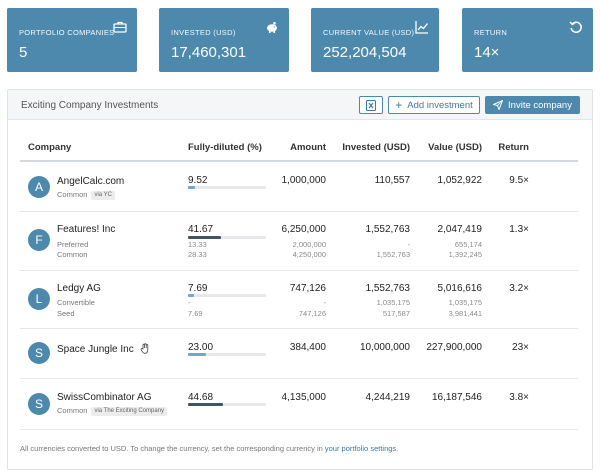 Image resolution: width=600 pixels, height=475 pixels. Describe the element at coordinates (312, 313) in the screenshot. I see `breakdown-amount: 747,126` at that location.